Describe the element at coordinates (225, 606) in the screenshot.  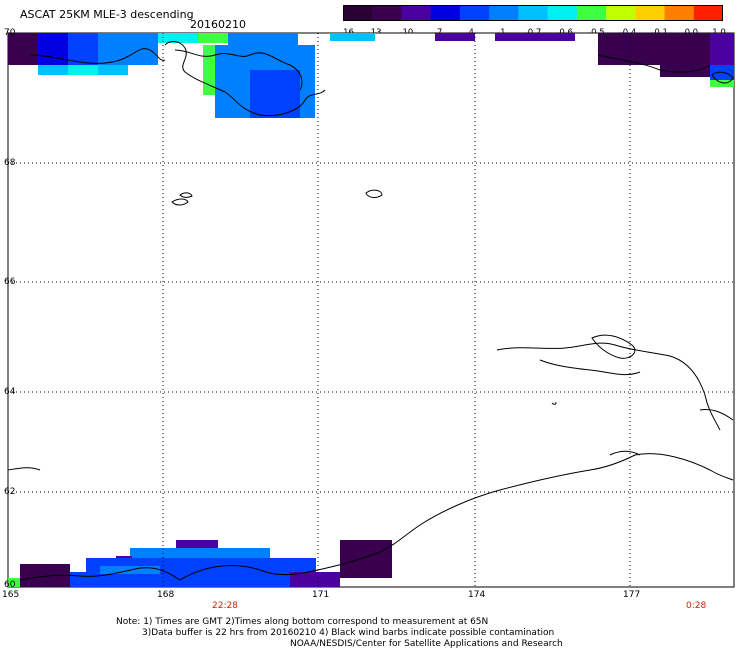
I see `time-label-left: 22:28` at that location.